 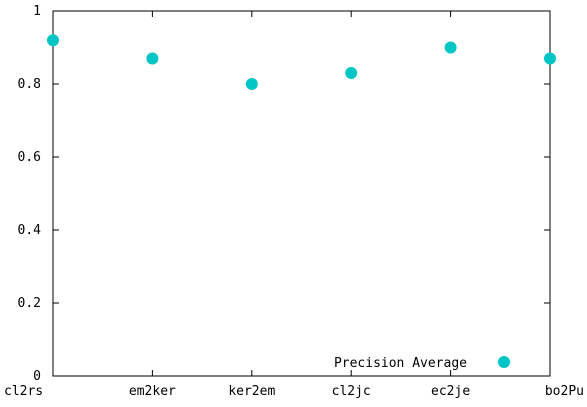 I want to click on y-tick-label: 0.4, so click(x=30, y=230).